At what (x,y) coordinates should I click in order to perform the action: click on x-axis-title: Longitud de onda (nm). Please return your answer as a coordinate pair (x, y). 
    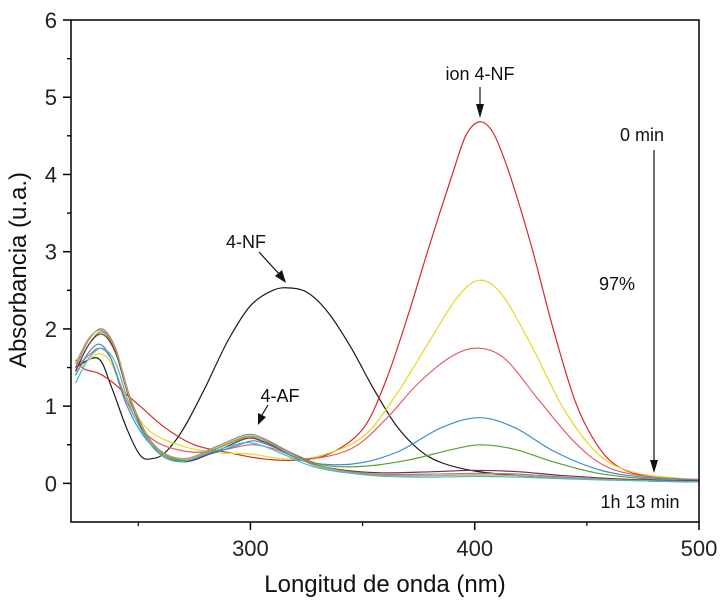
    Looking at the image, I should click on (385, 584).